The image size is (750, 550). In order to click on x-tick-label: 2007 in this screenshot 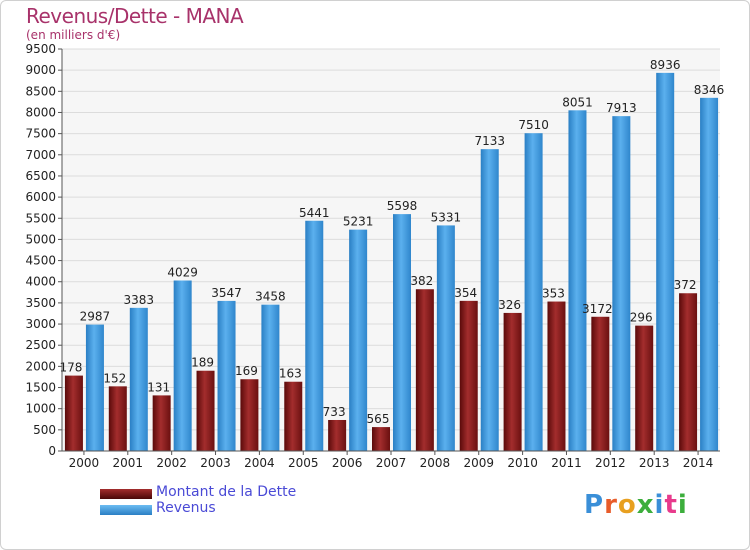, I will do `click(391, 463)`.